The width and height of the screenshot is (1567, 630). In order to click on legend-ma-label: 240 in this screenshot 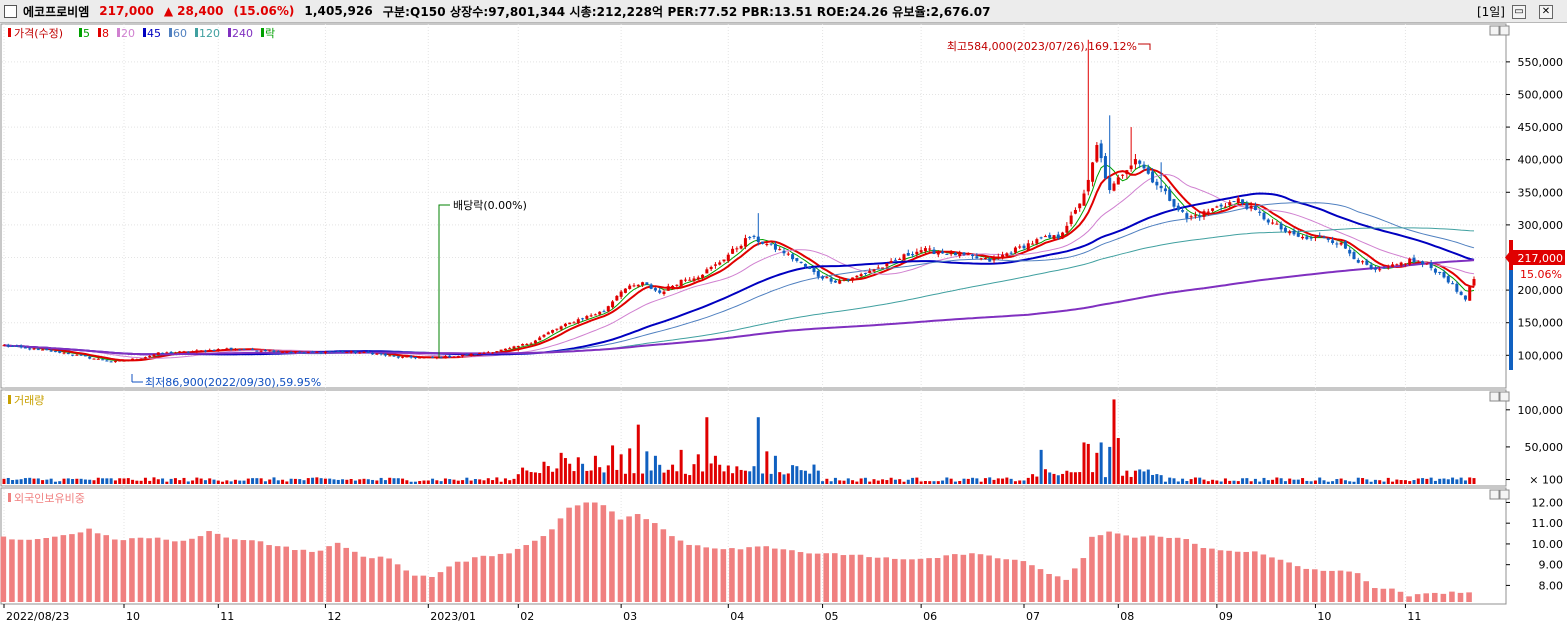, I will do `click(242, 33)`.